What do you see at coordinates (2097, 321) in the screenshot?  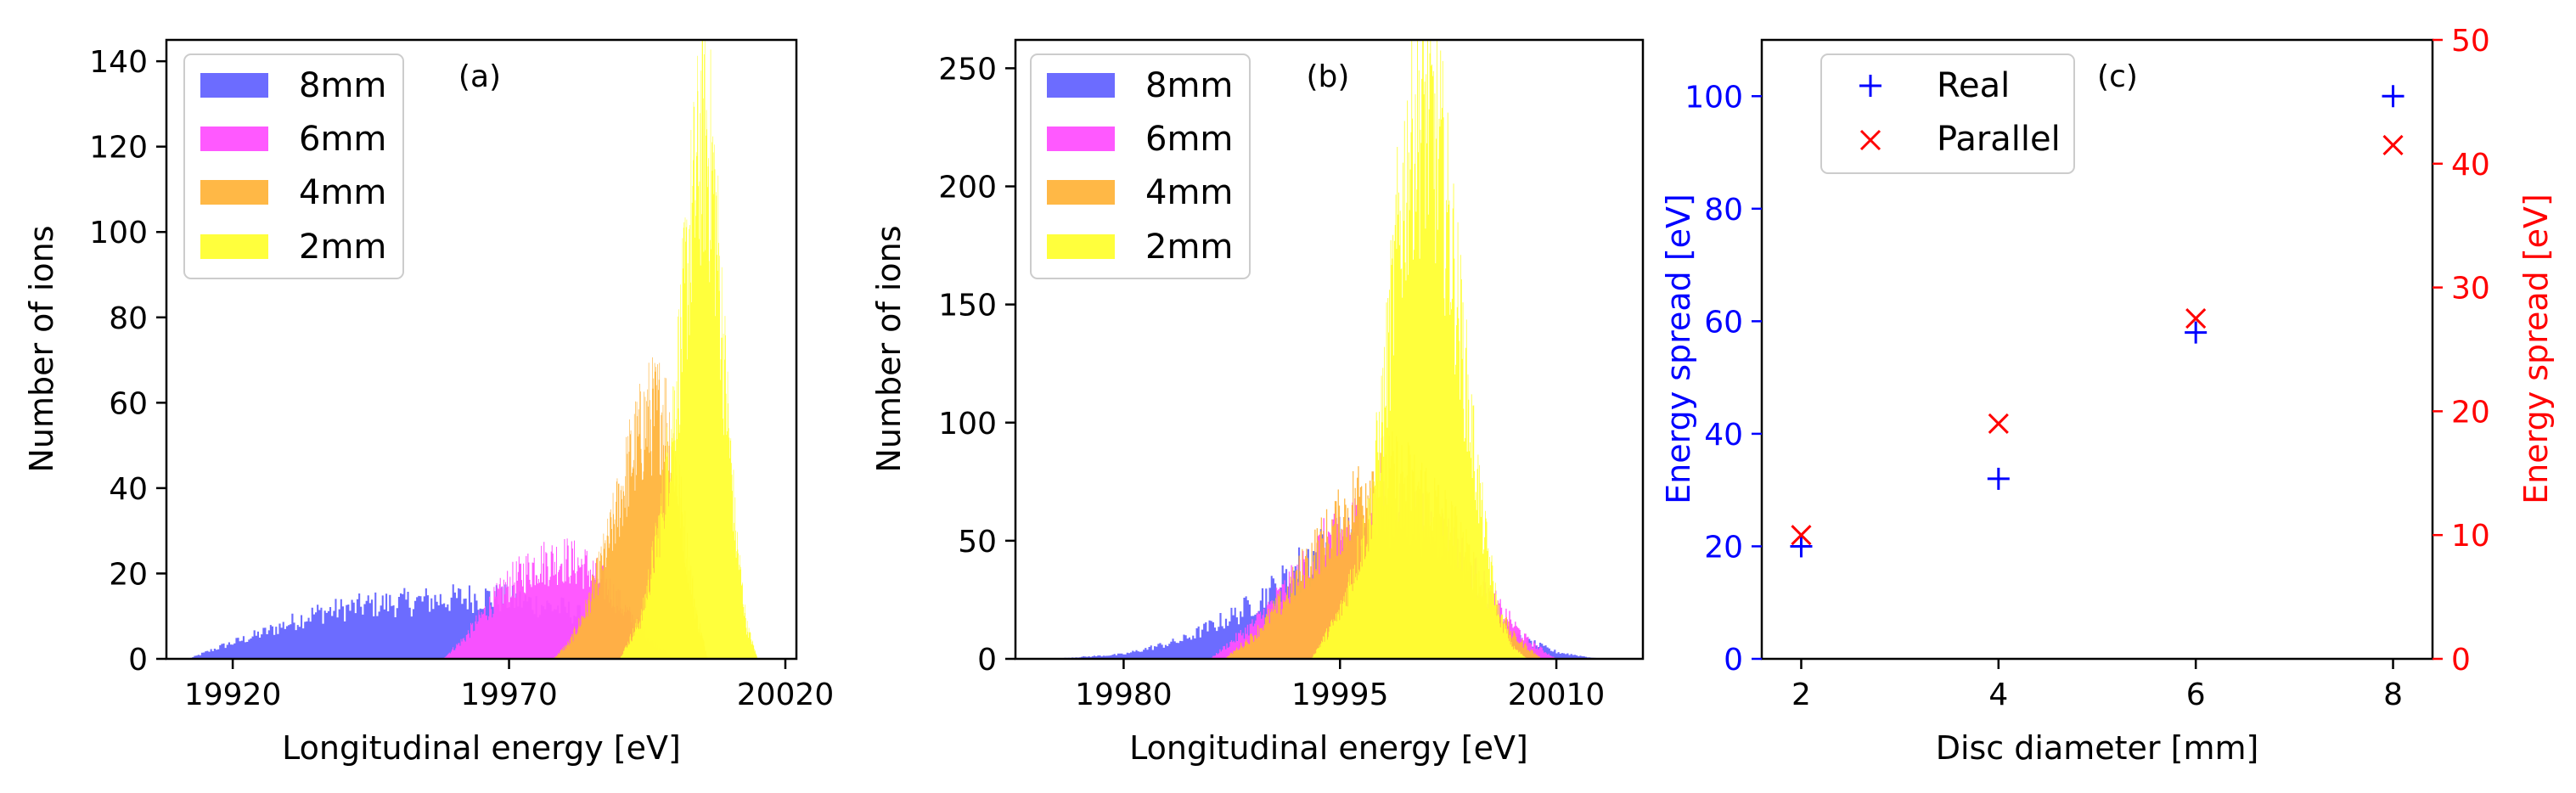 I see `panel-c-markers` at bounding box center [2097, 321].